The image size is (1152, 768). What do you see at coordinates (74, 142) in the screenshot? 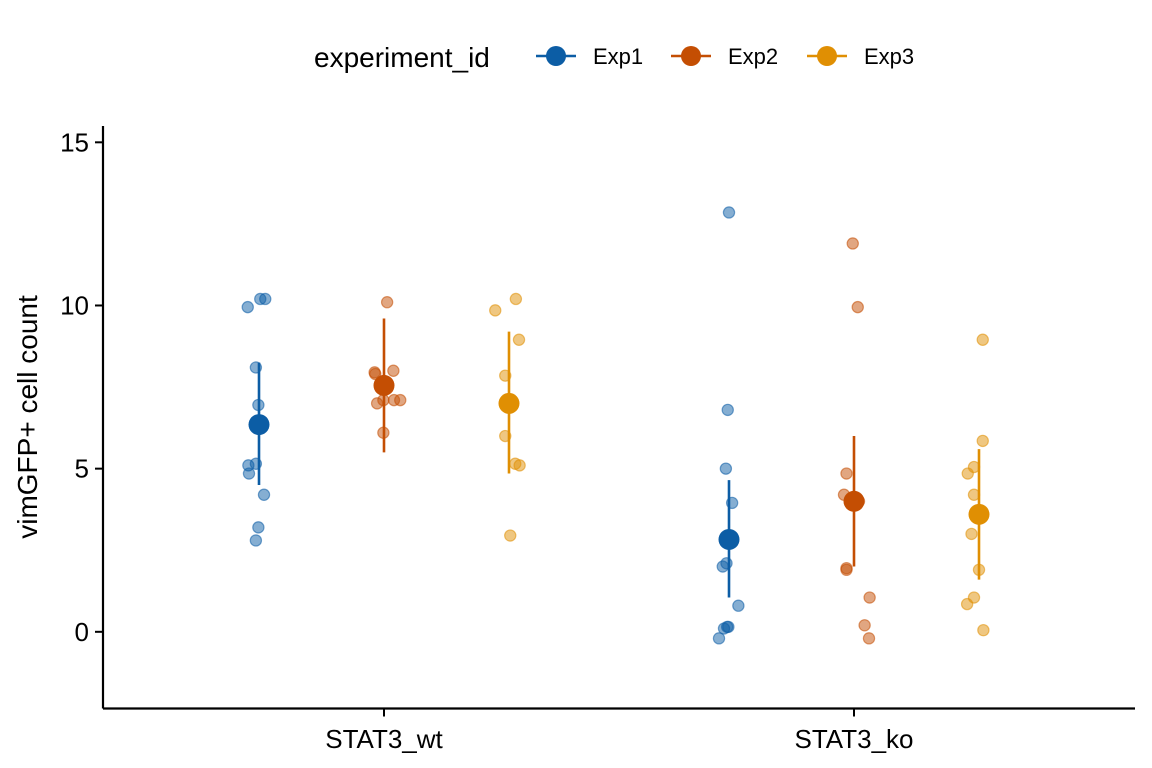
I see `y-tick-label: 15` at bounding box center [74, 142].